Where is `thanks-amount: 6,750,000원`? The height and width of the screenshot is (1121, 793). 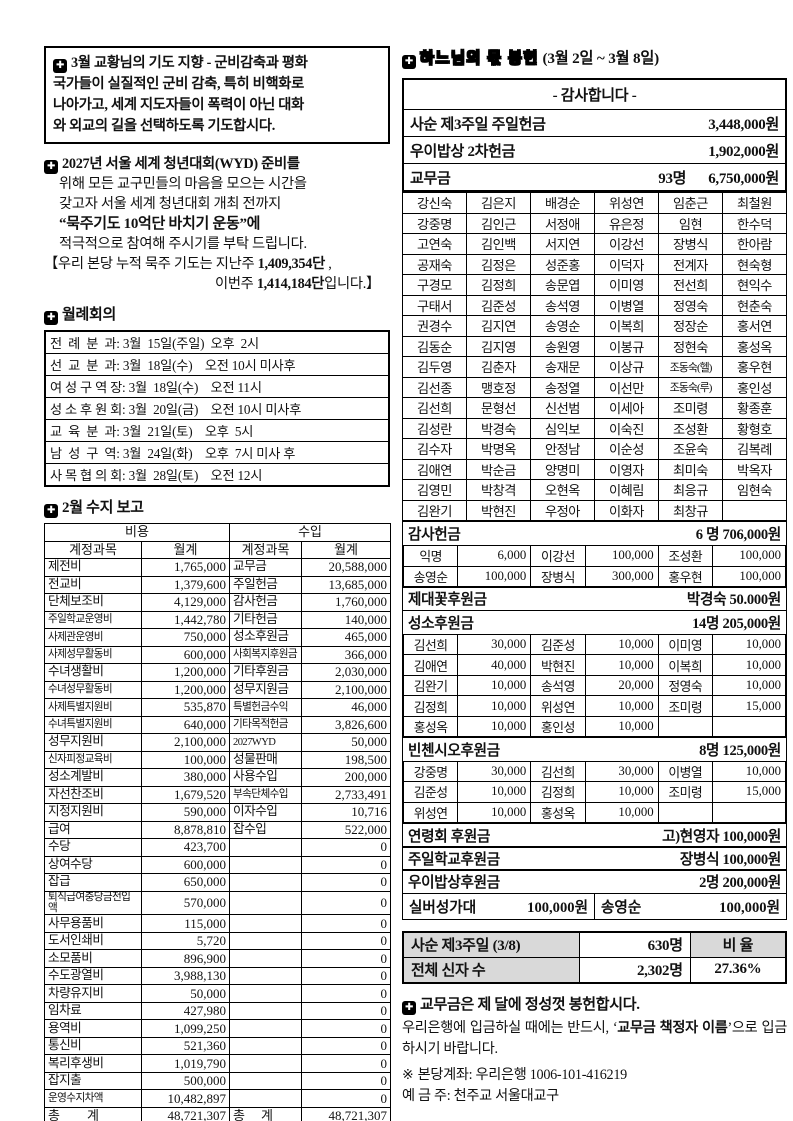 thanks-amount: 6,750,000원 is located at coordinates (743, 178).